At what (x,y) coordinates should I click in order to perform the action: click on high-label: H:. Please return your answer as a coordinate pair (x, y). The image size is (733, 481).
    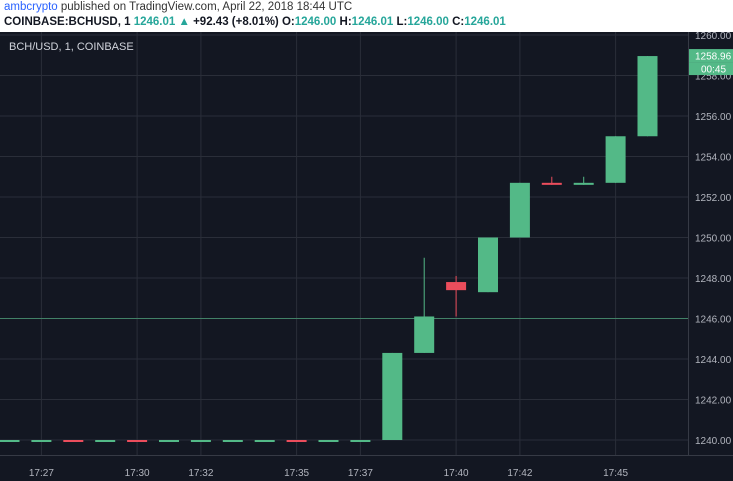
    Looking at the image, I should click on (345, 22).